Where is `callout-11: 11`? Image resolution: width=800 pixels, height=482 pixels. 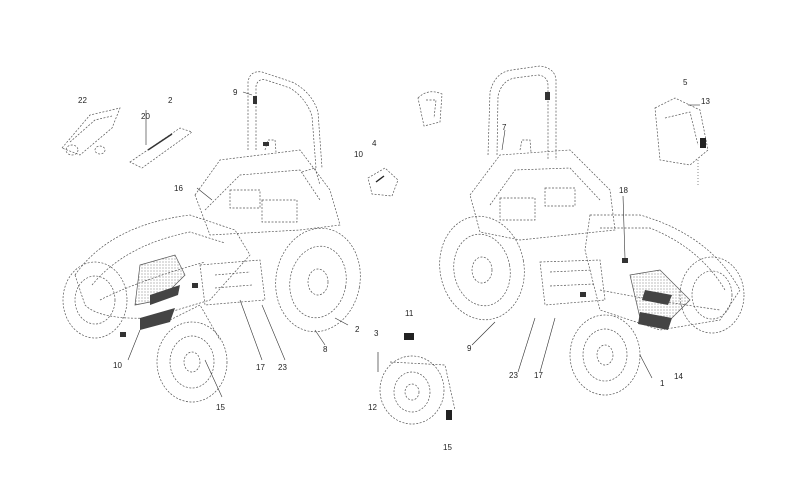 callout-11: 11 is located at coordinates (409, 313).